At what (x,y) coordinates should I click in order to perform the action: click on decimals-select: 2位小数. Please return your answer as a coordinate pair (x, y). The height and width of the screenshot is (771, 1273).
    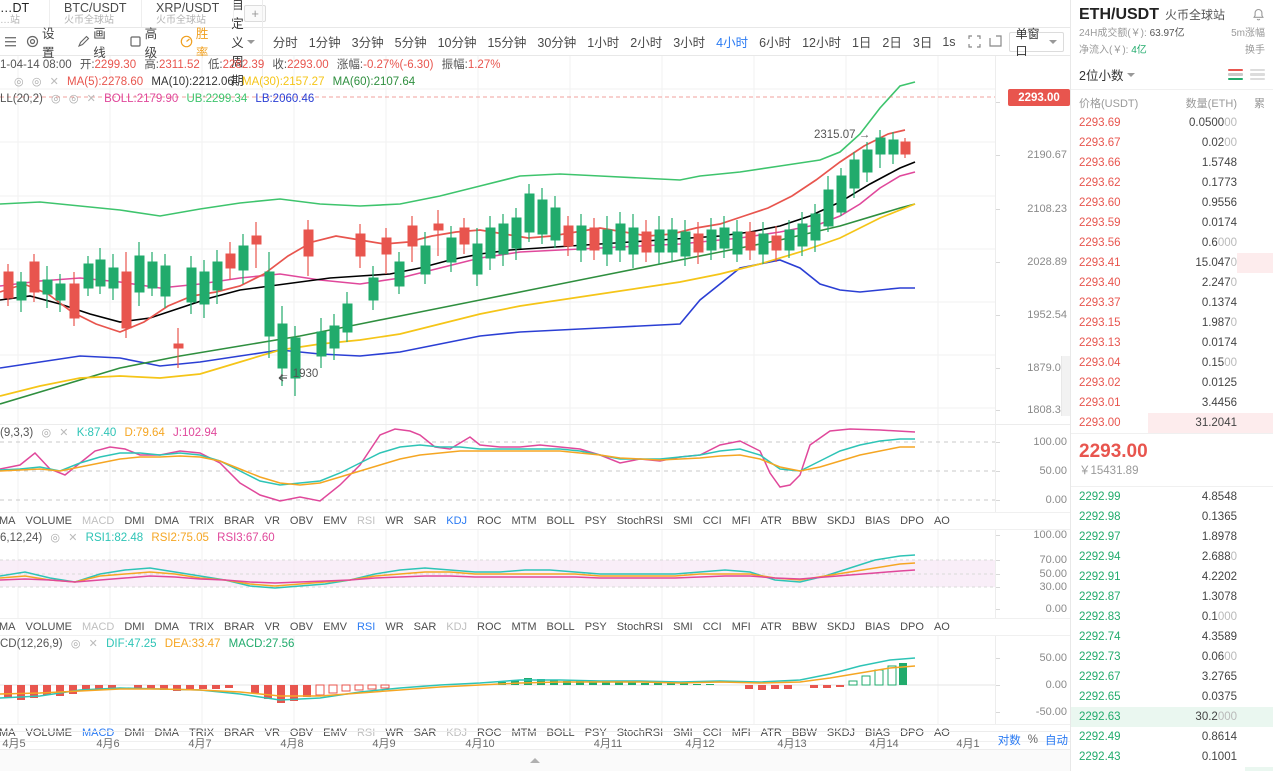
    Looking at the image, I should click on (1107, 74).